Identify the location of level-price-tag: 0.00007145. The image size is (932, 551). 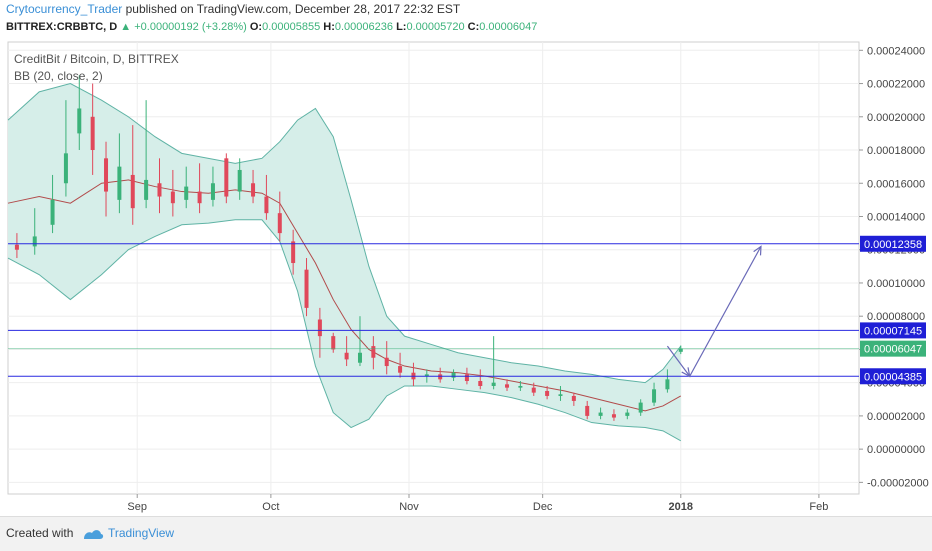
(893, 331).